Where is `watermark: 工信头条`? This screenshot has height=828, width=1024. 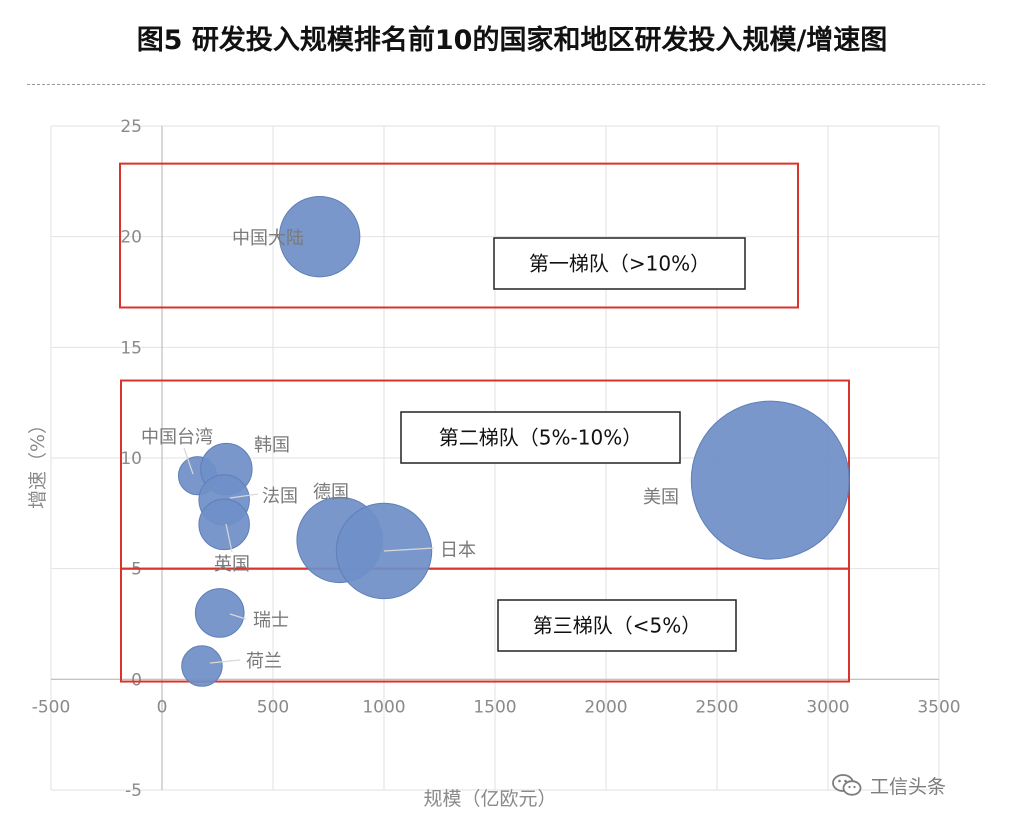 watermark: 工信头条 is located at coordinates (889, 785).